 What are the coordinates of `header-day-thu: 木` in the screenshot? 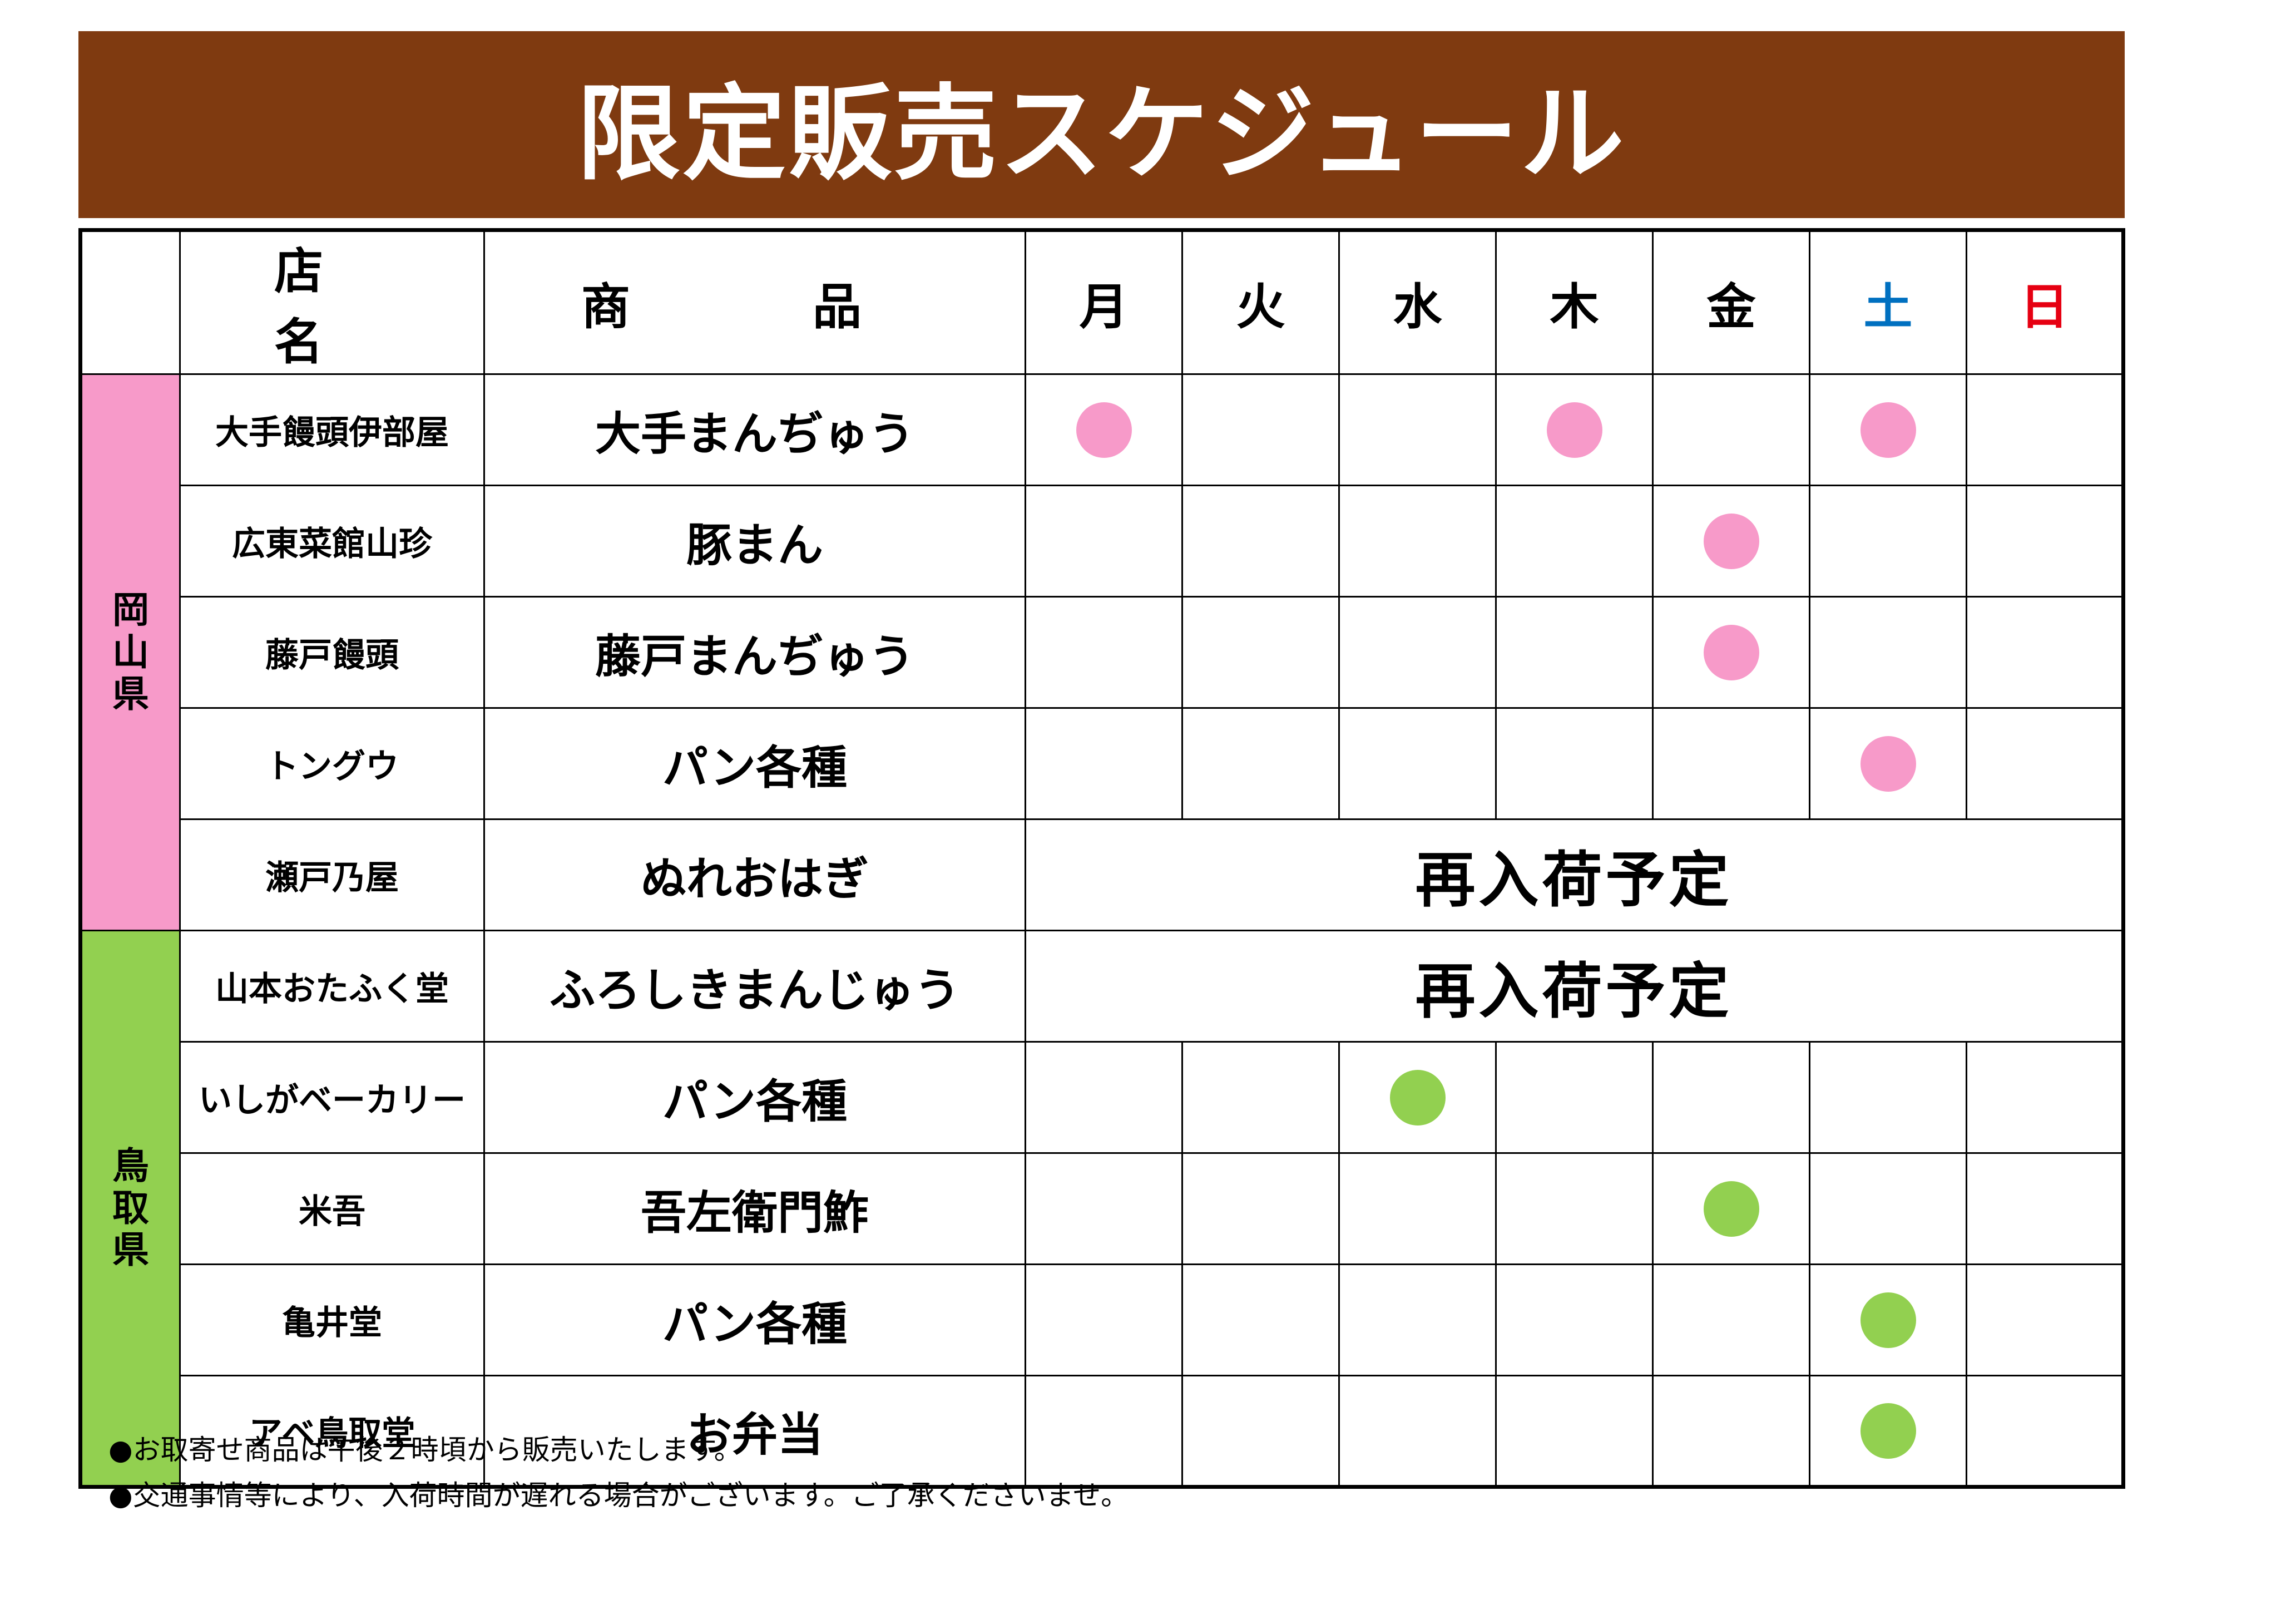 It's located at (1575, 302).